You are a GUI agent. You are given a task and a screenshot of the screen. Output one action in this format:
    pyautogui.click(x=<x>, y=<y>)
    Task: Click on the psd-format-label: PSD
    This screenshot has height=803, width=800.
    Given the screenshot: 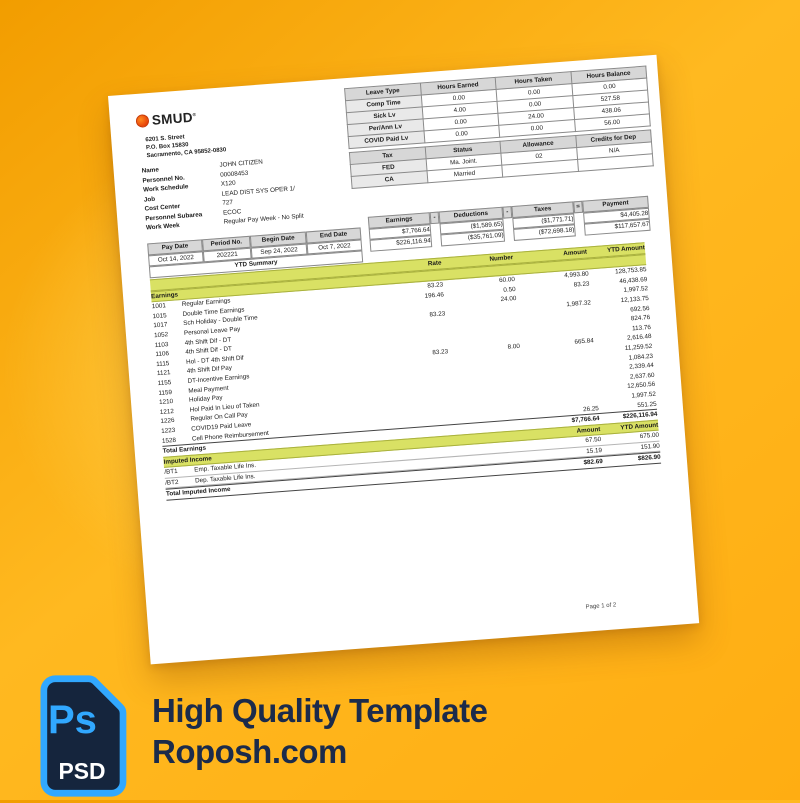 What is the action you would take?
    pyautogui.click(x=81, y=771)
    